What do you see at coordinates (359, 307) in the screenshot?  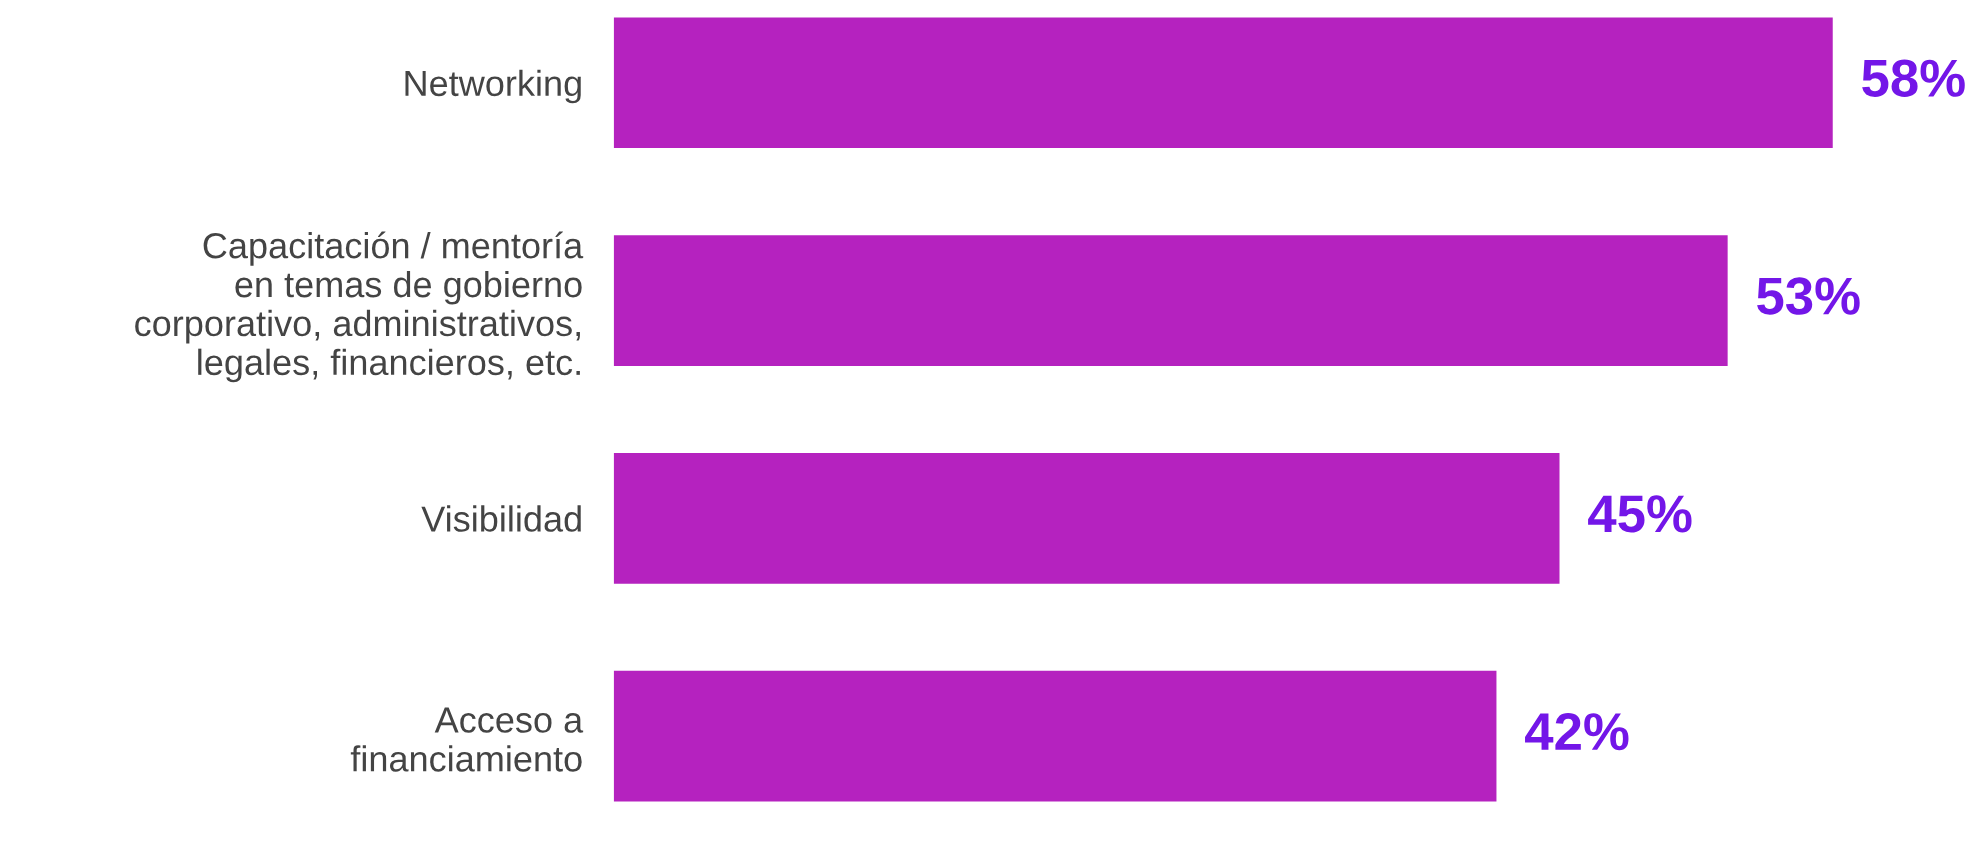 I see `y-tick-label: Capacitación / mentoría en temas de gobierno corporativo, administrativos, legales, financieros, etc.` at bounding box center [359, 307].